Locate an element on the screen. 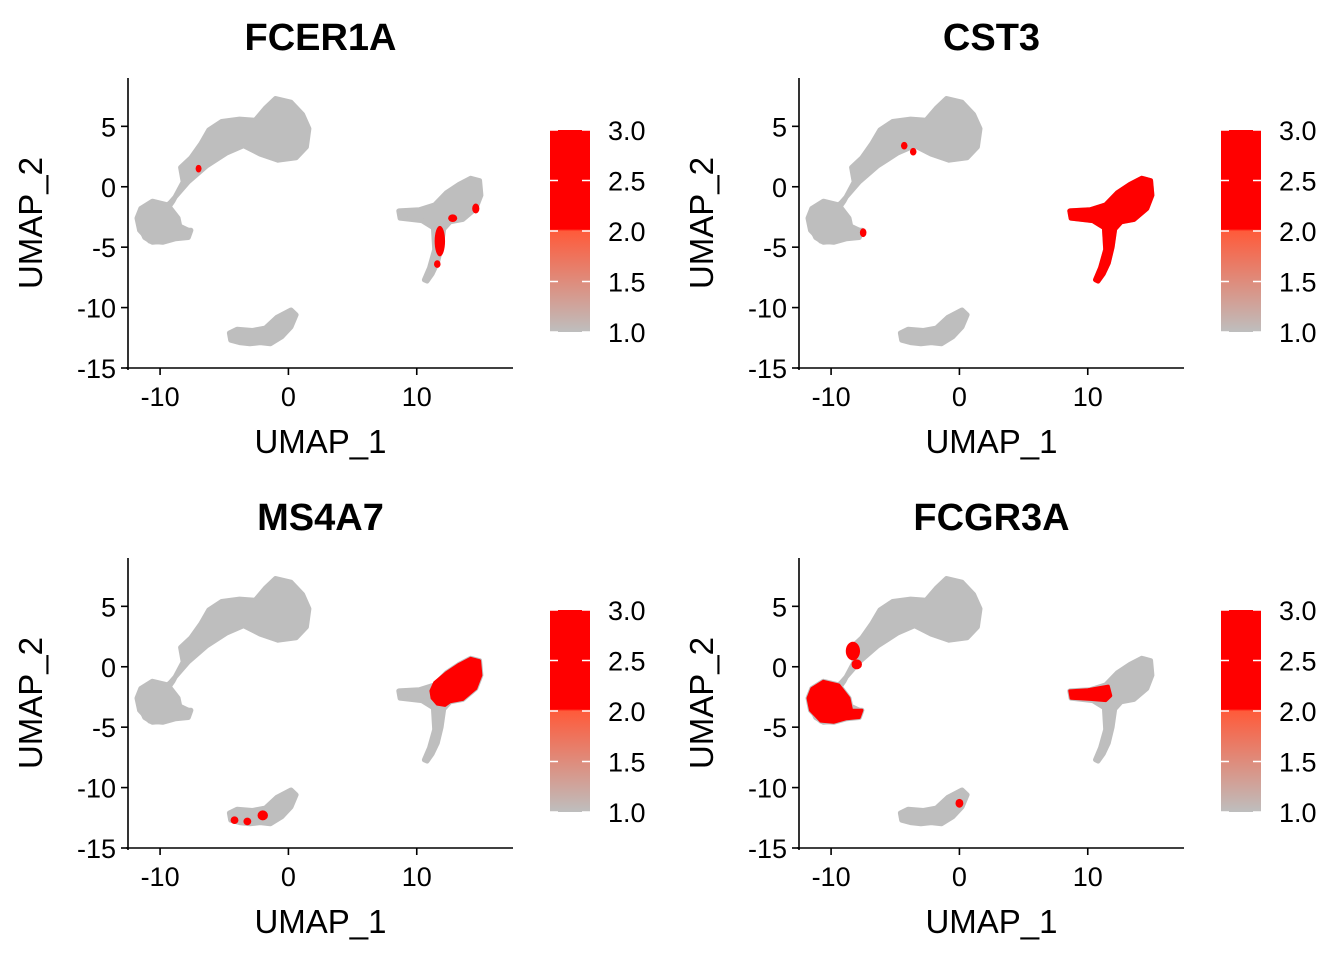 The height and width of the screenshot is (960, 1344). chart-title: MS4A7 is located at coordinates (320, 518).